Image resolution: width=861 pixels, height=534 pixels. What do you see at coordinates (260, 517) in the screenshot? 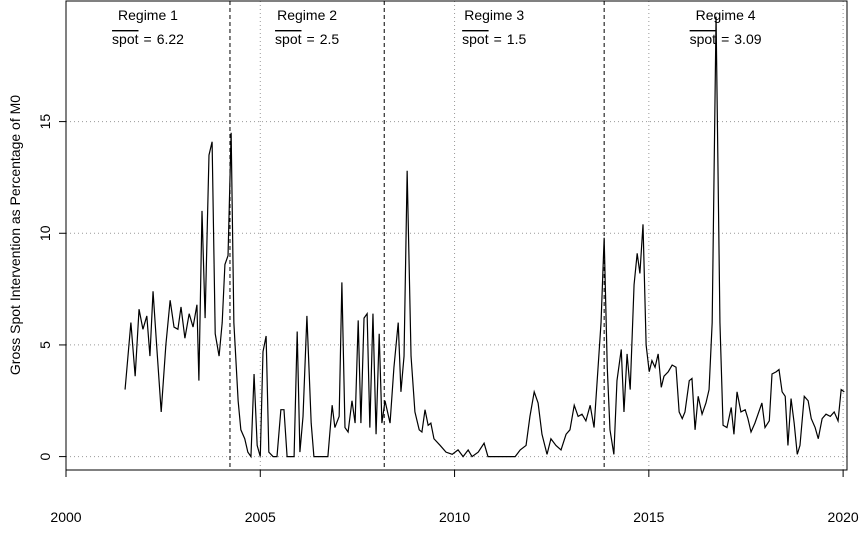
I see `x-tick-label: 2005` at bounding box center [260, 517].